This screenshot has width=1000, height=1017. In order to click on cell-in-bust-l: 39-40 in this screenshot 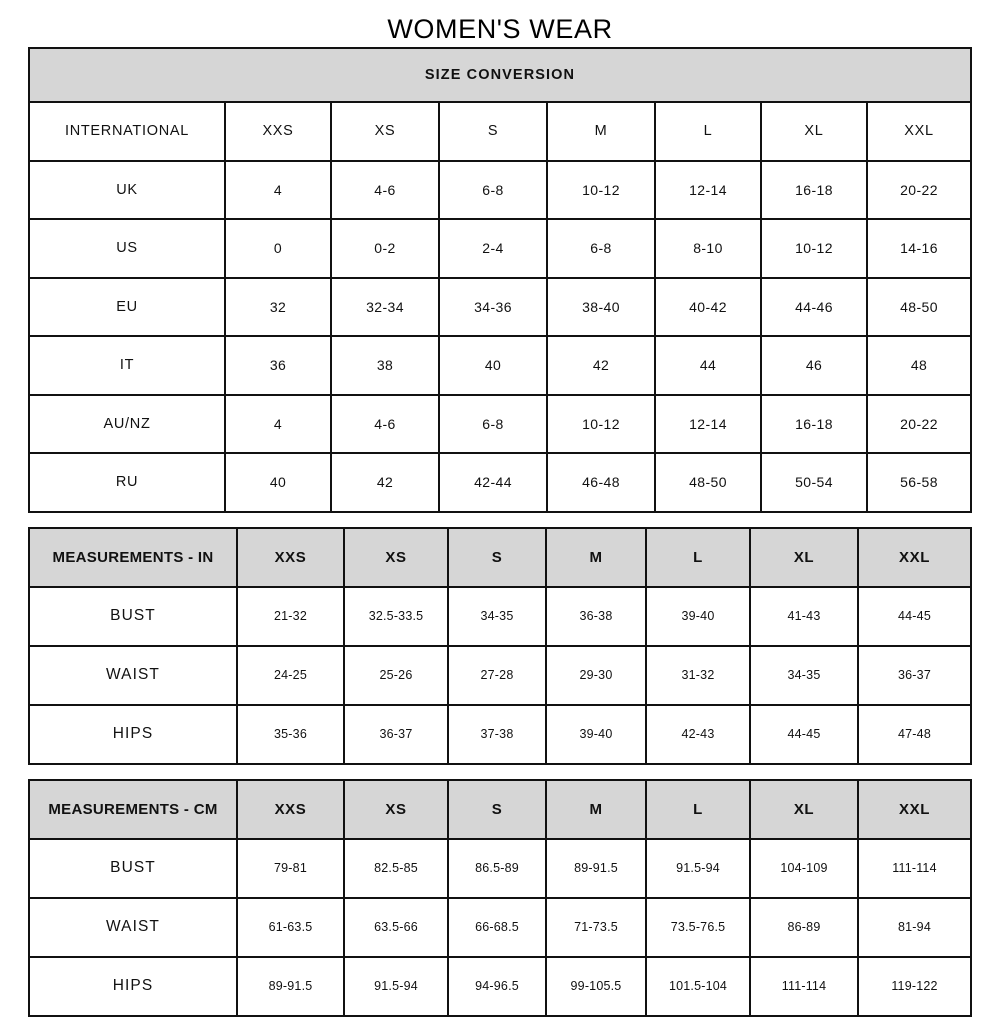, I will do `click(698, 616)`.